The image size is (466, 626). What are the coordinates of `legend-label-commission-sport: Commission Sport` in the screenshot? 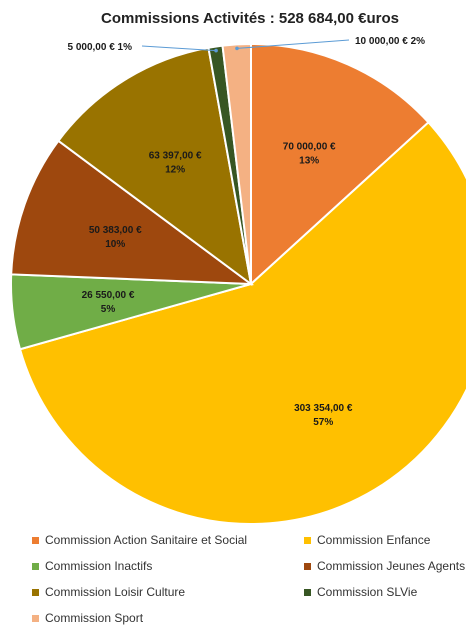 It's located at (94, 618).